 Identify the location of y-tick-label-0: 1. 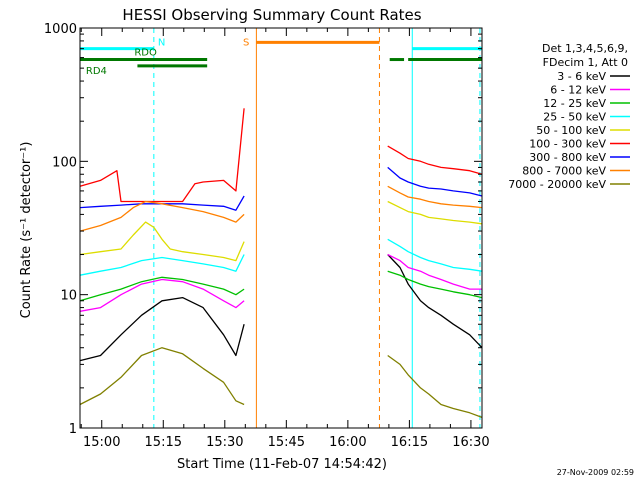
(73, 429).